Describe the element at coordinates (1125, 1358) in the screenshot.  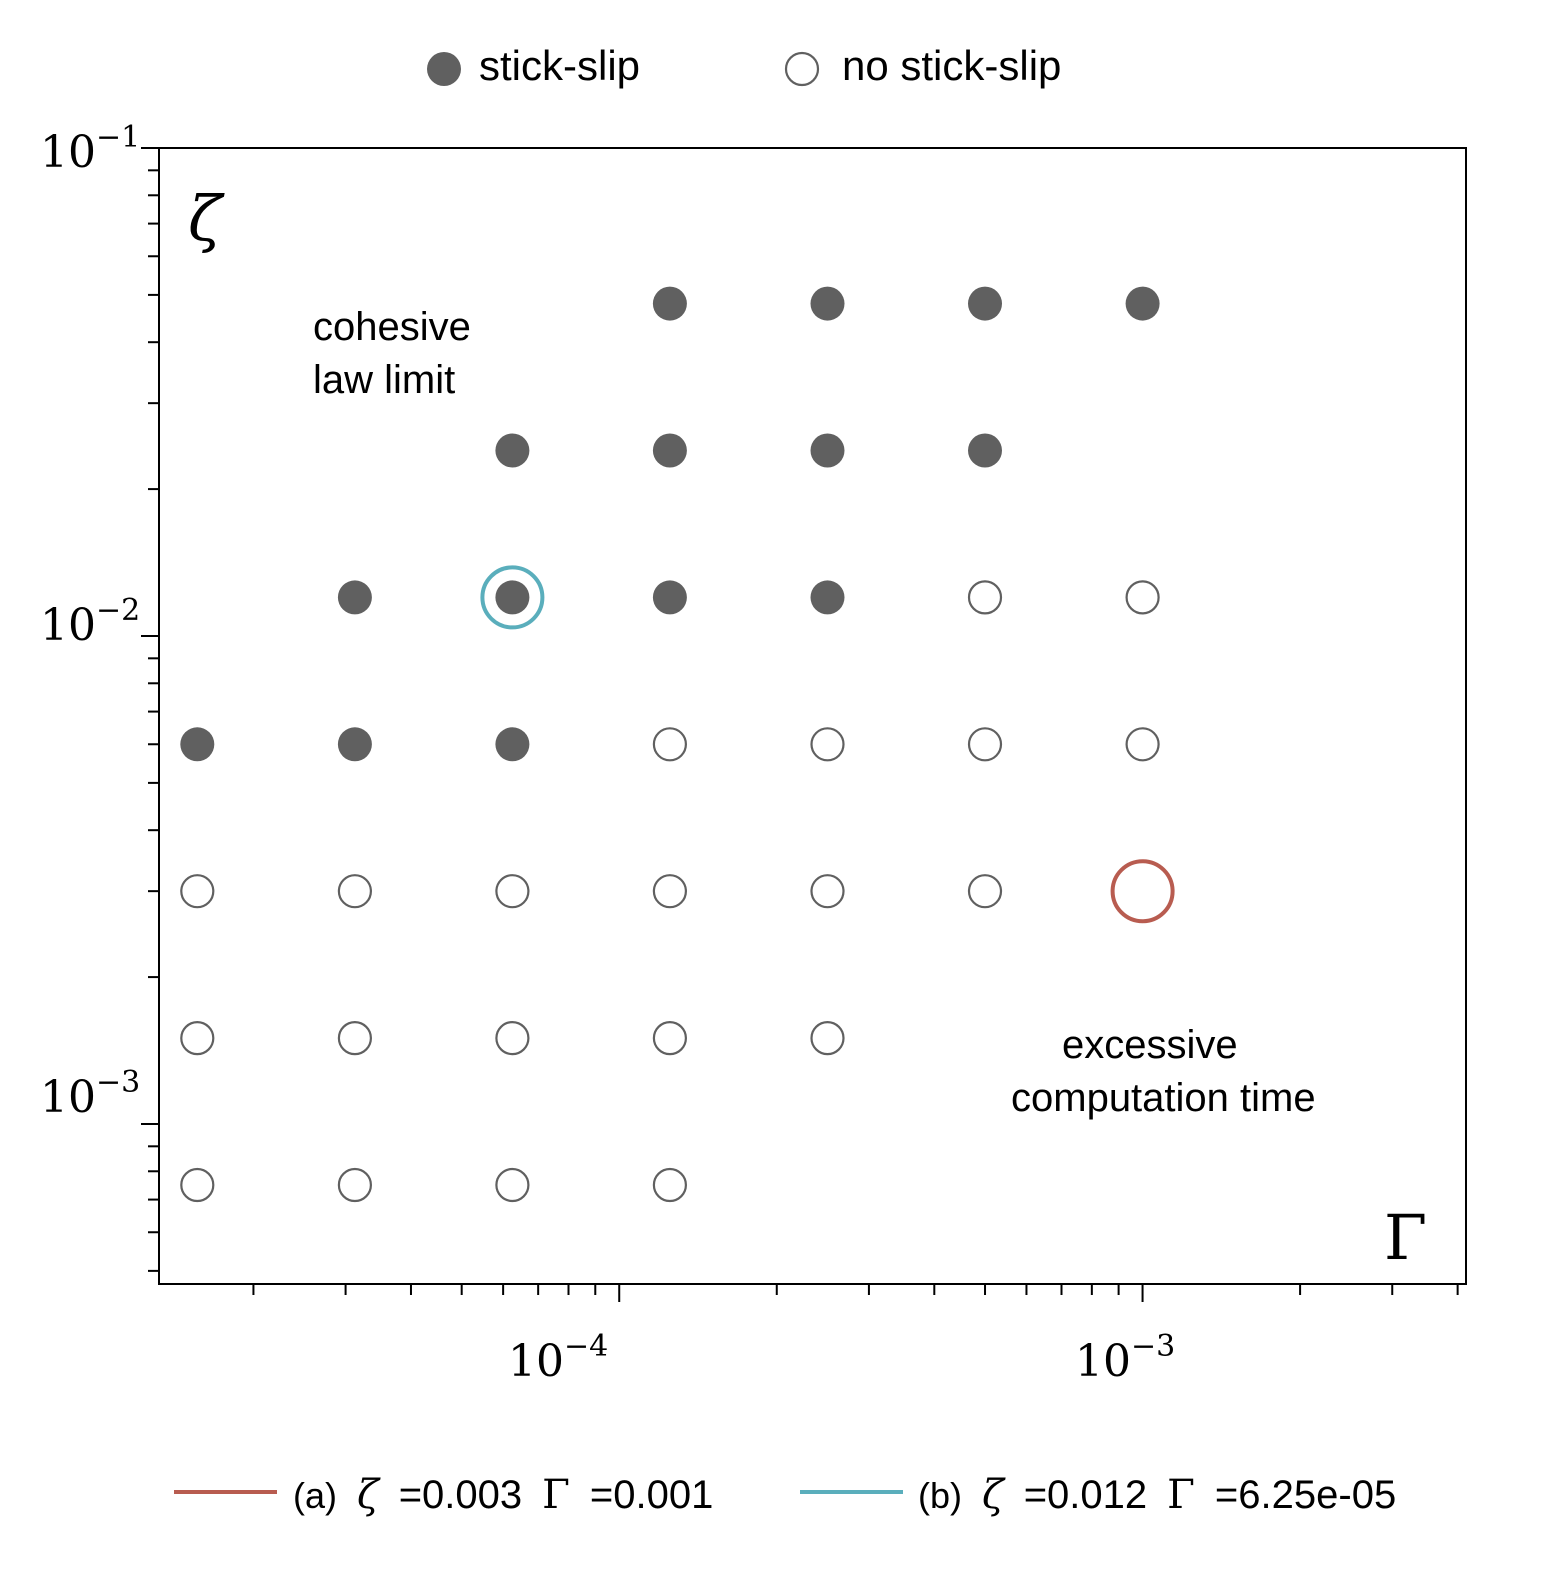
I see `x-tick-label-1e-3: 10⁻³` at that location.